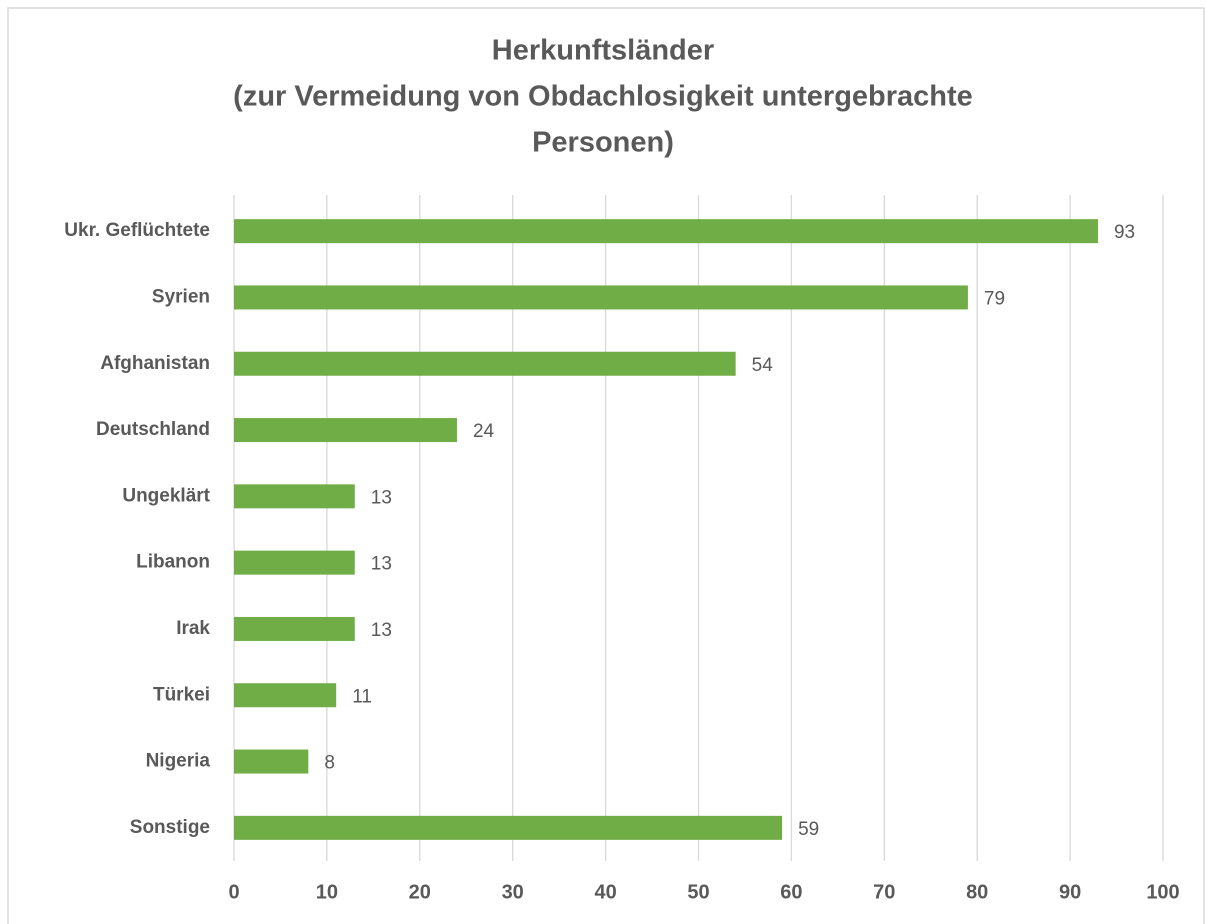 Image resolution: width=1206 pixels, height=924 pixels. Describe the element at coordinates (153, 429) in the screenshot. I see `y-tick-label: Deutschland` at that location.